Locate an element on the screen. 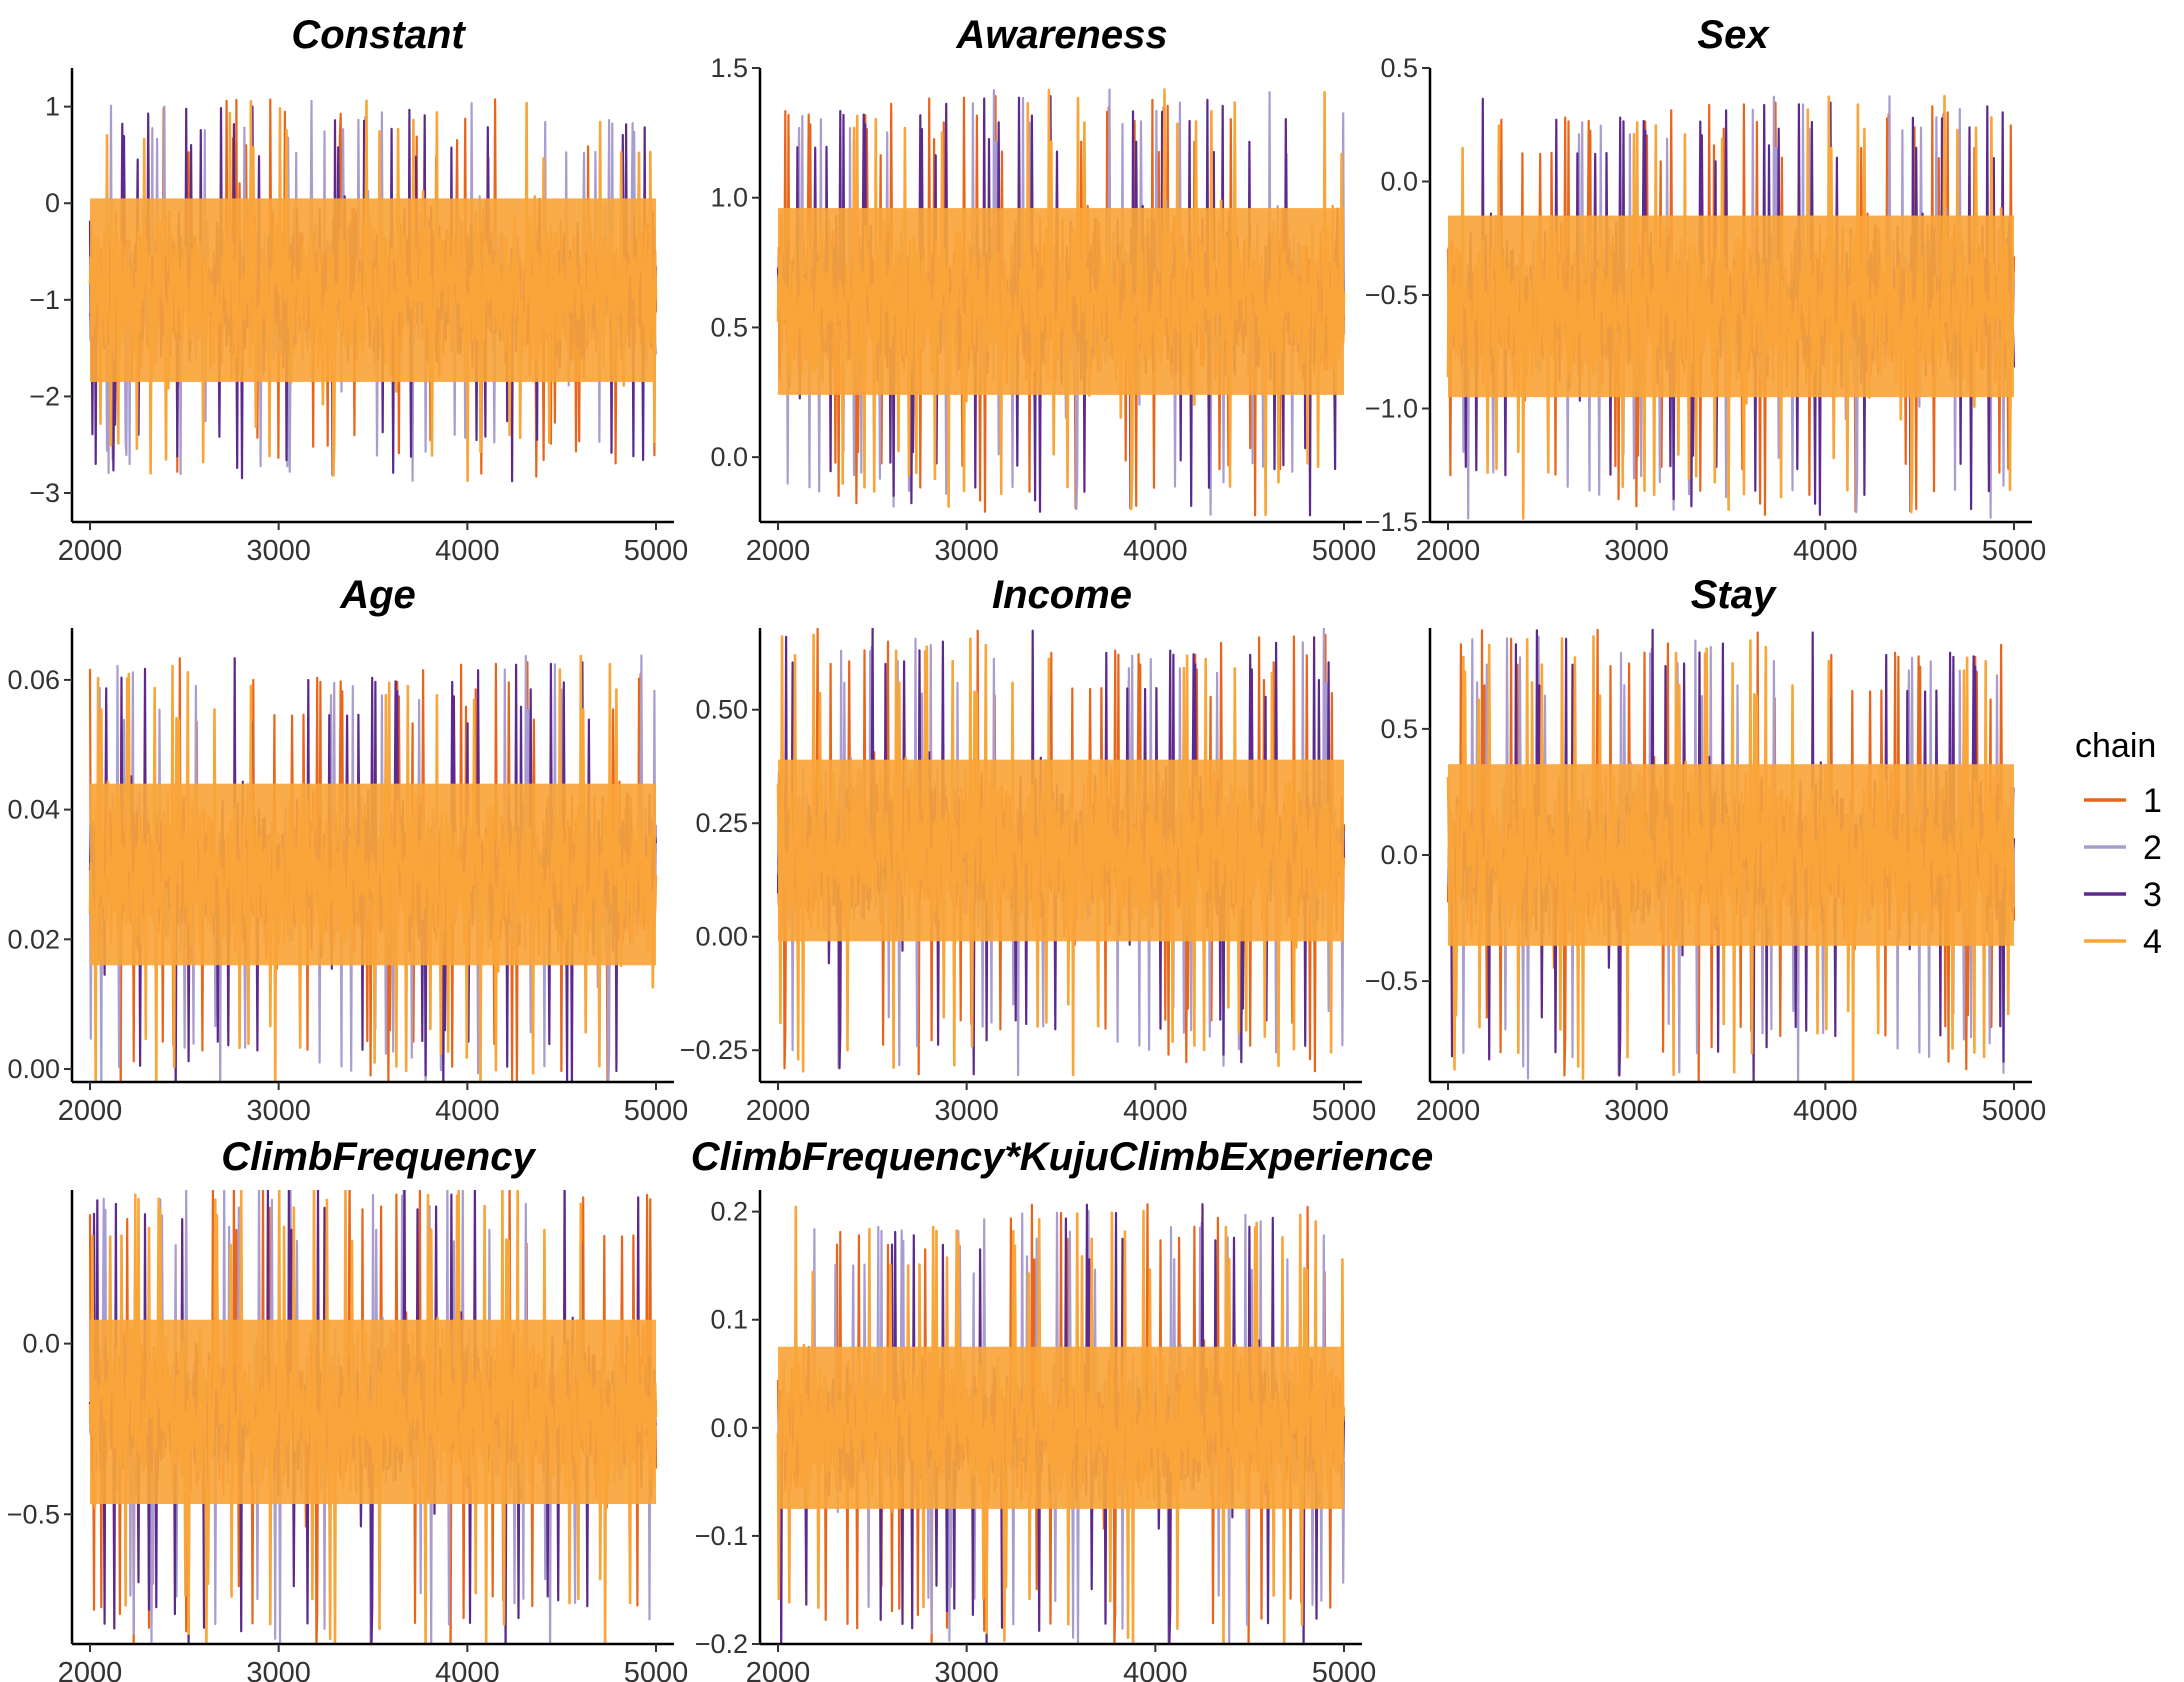  y-tick-label: 0.02 is located at coordinates (33, 939).